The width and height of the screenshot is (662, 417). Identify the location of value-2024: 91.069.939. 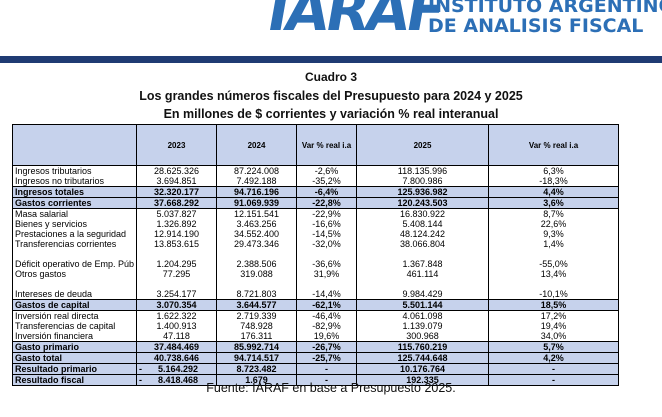
(256, 203).